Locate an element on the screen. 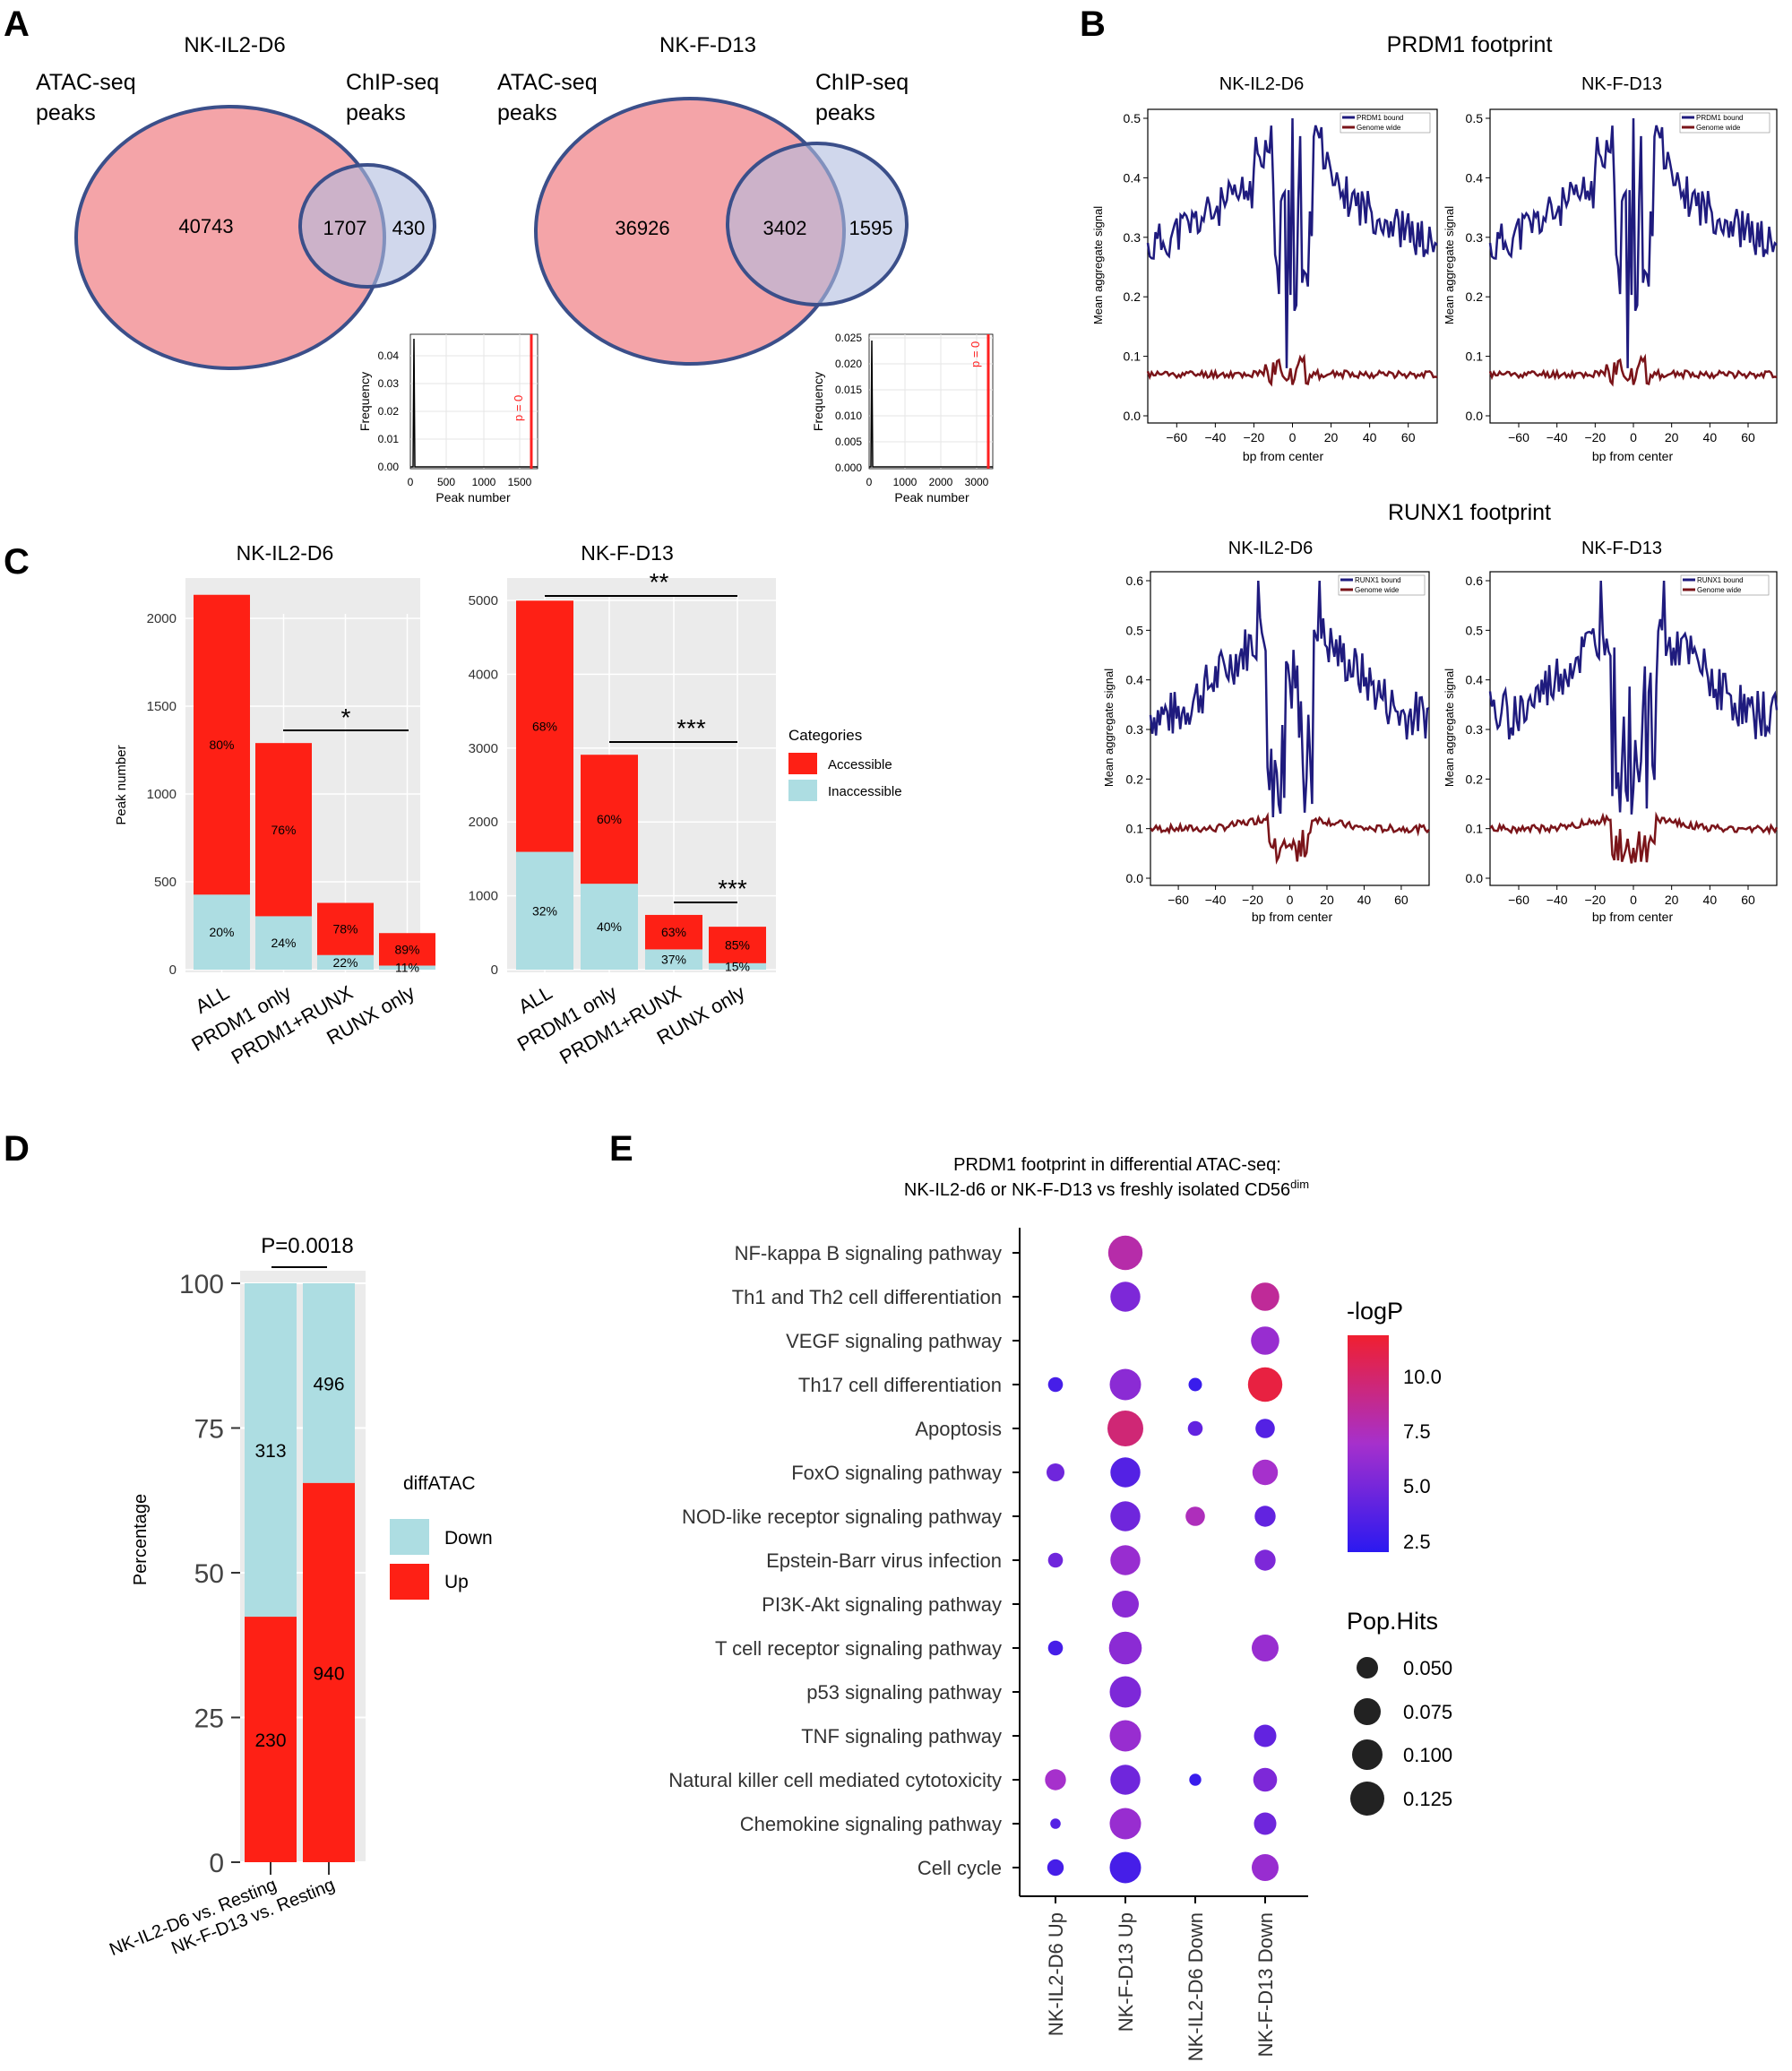 The height and width of the screenshot is (2071, 1792). inset-right-xtick: 3000 is located at coordinates (977, 482).